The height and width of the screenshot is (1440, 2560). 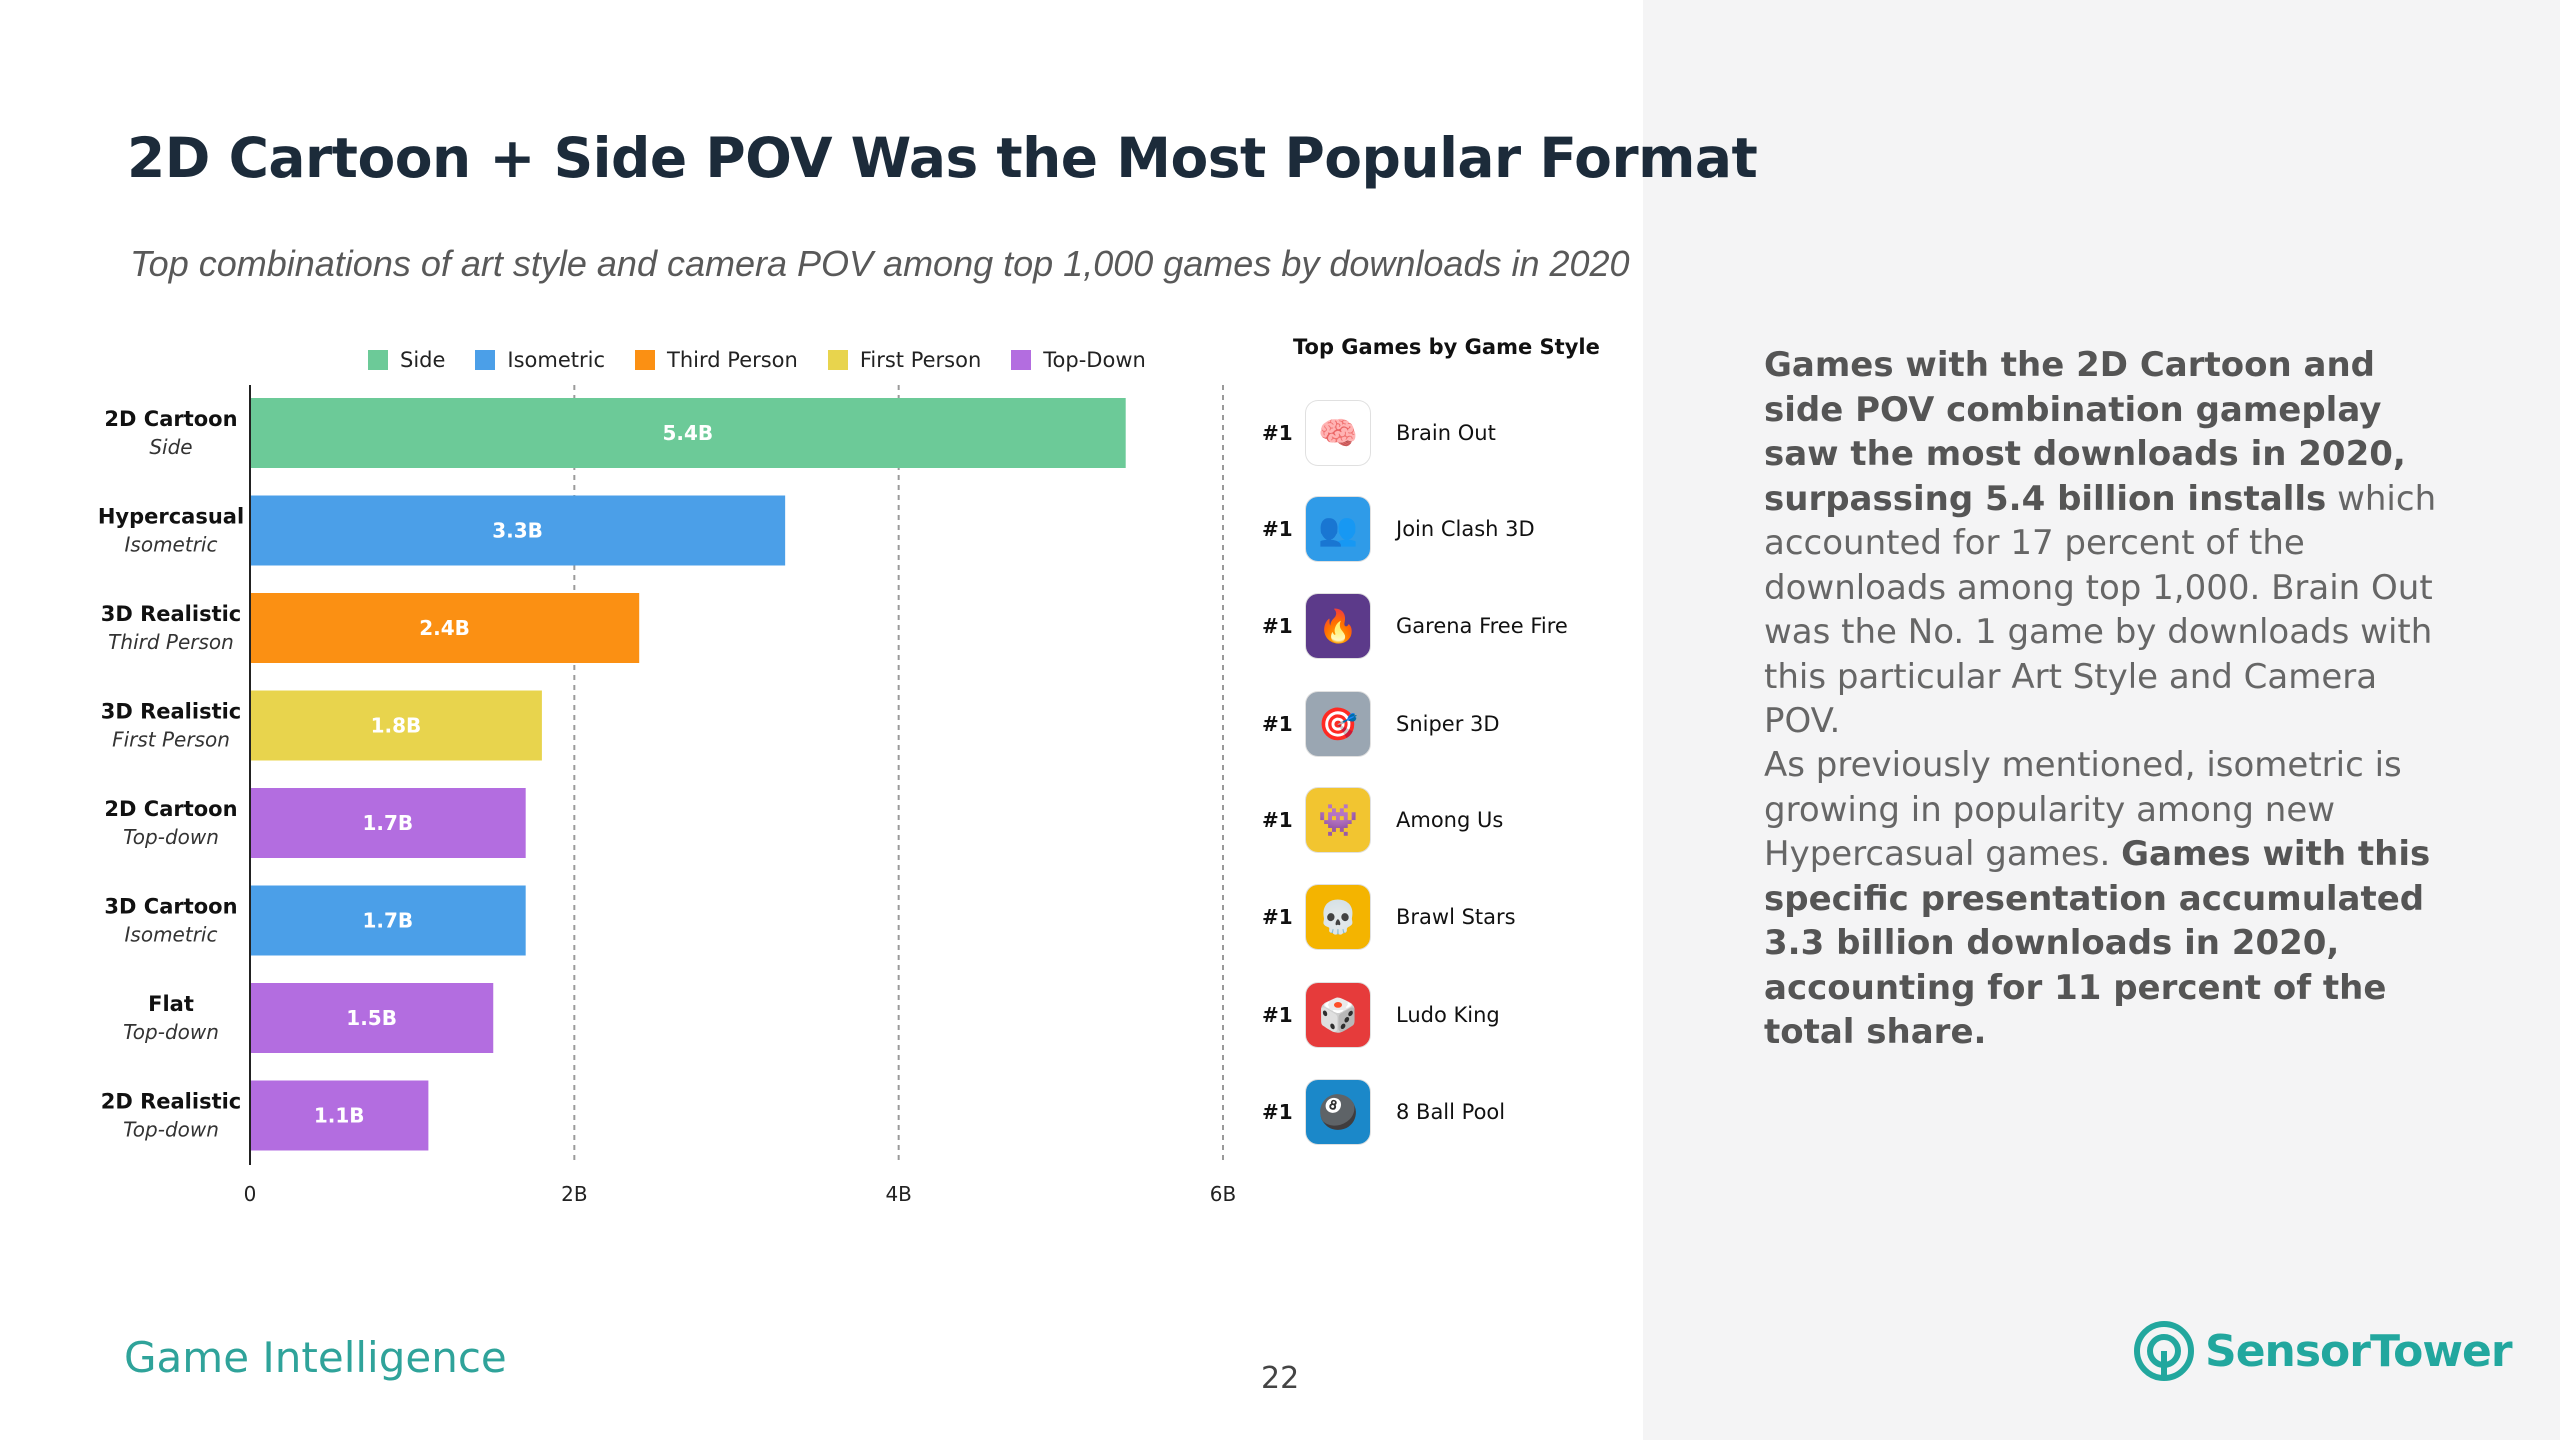 What do you see at coordinates (1482, 626) in the screenshot?
I see `game-name: Garena Free Fire` at bounding box center [1482, 626].